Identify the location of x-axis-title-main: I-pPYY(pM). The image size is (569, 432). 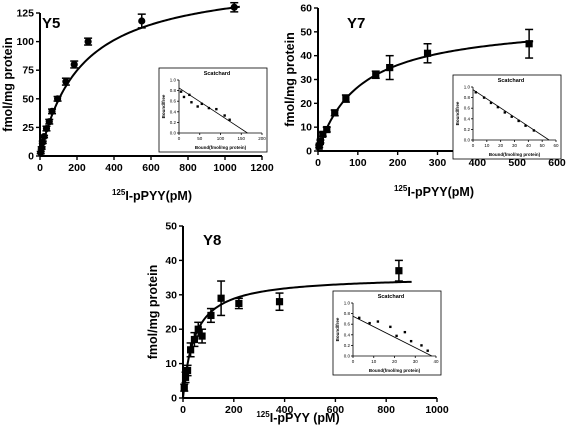
(158, 196).